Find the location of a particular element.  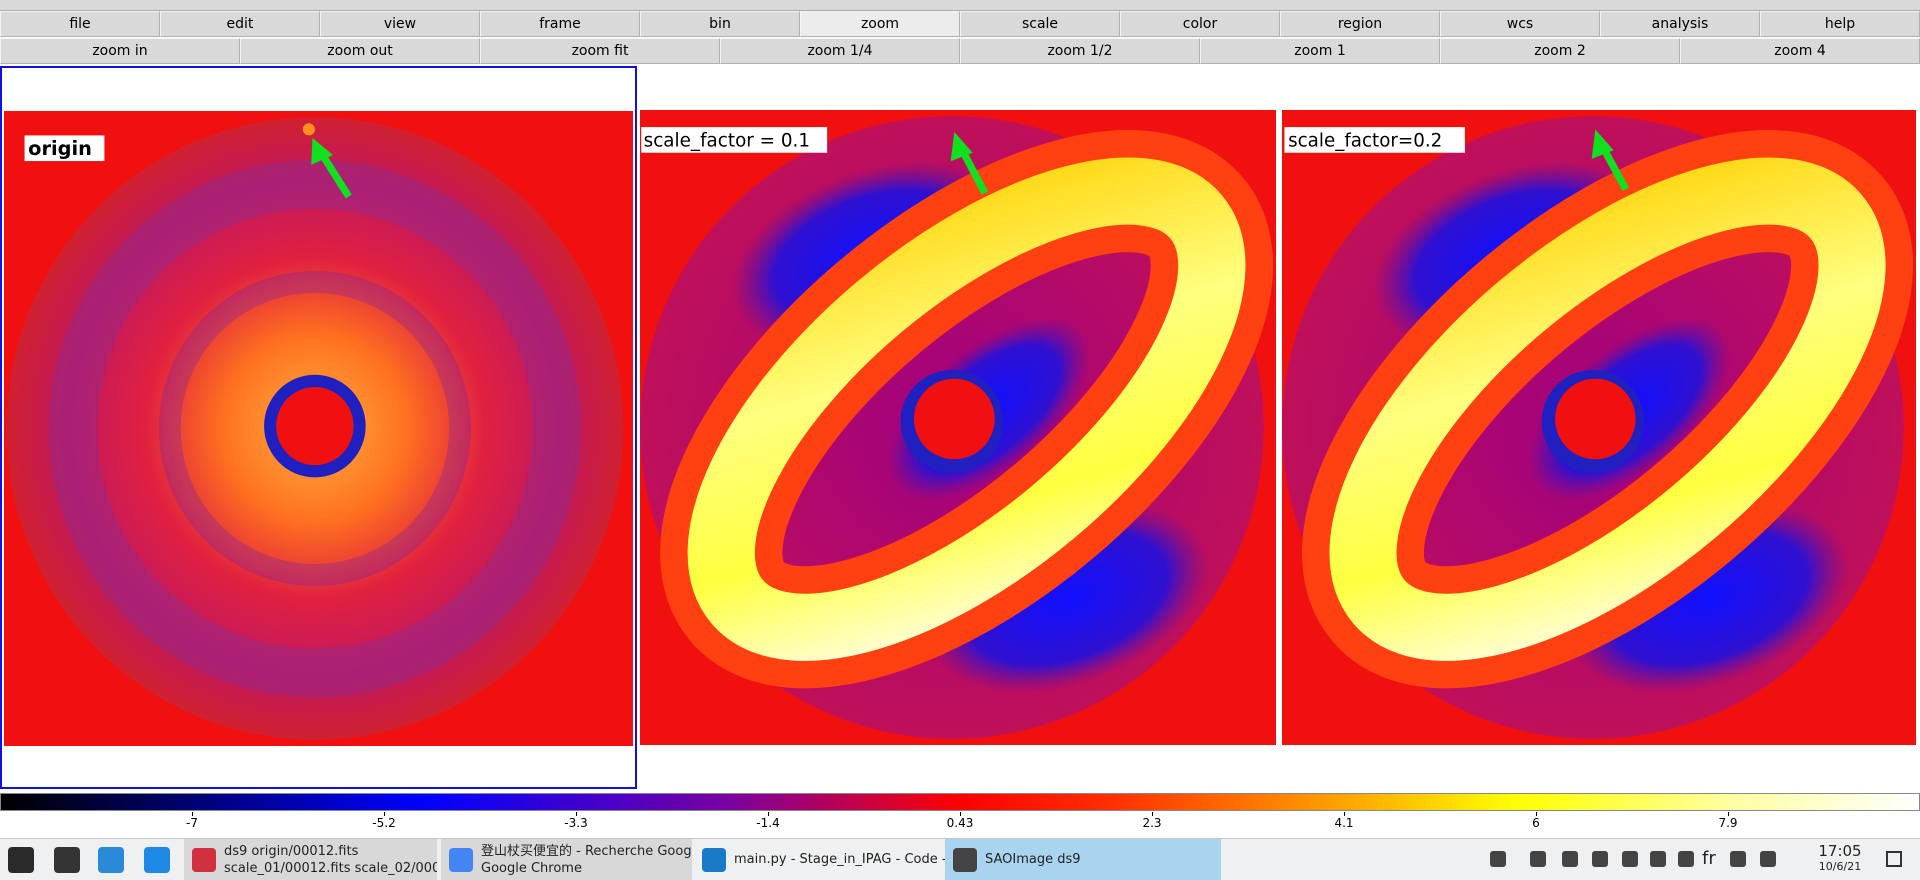

store-icon is located at coordinates (111, 860).